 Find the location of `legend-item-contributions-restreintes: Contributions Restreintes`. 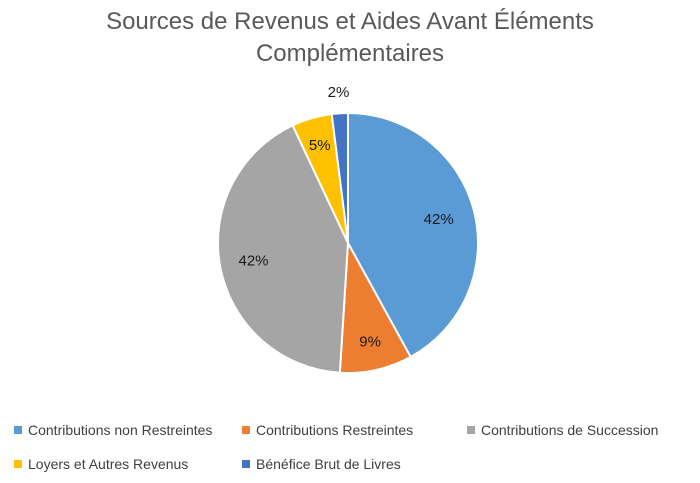

legend-item-contributions-restreintes: Contributions Restreintes is located at coordinates (327, 430).